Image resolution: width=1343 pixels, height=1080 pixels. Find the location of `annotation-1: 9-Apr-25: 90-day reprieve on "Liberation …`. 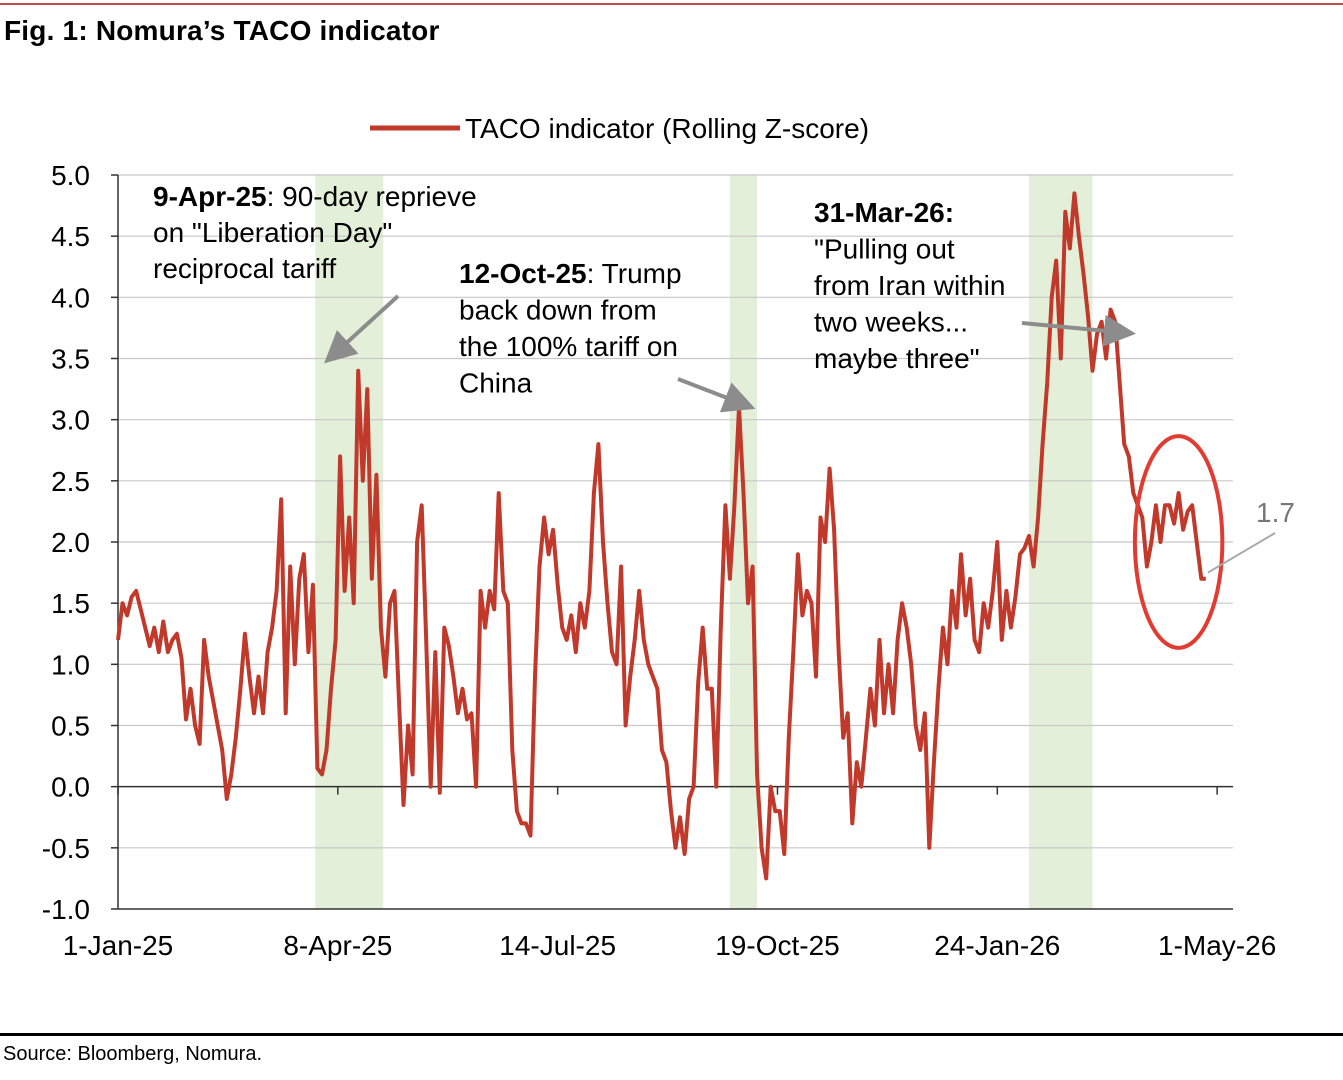

annotation-1: 9-Apr-25: 90-day reprieve on "Liberation … is located at coordinates (315, 272).